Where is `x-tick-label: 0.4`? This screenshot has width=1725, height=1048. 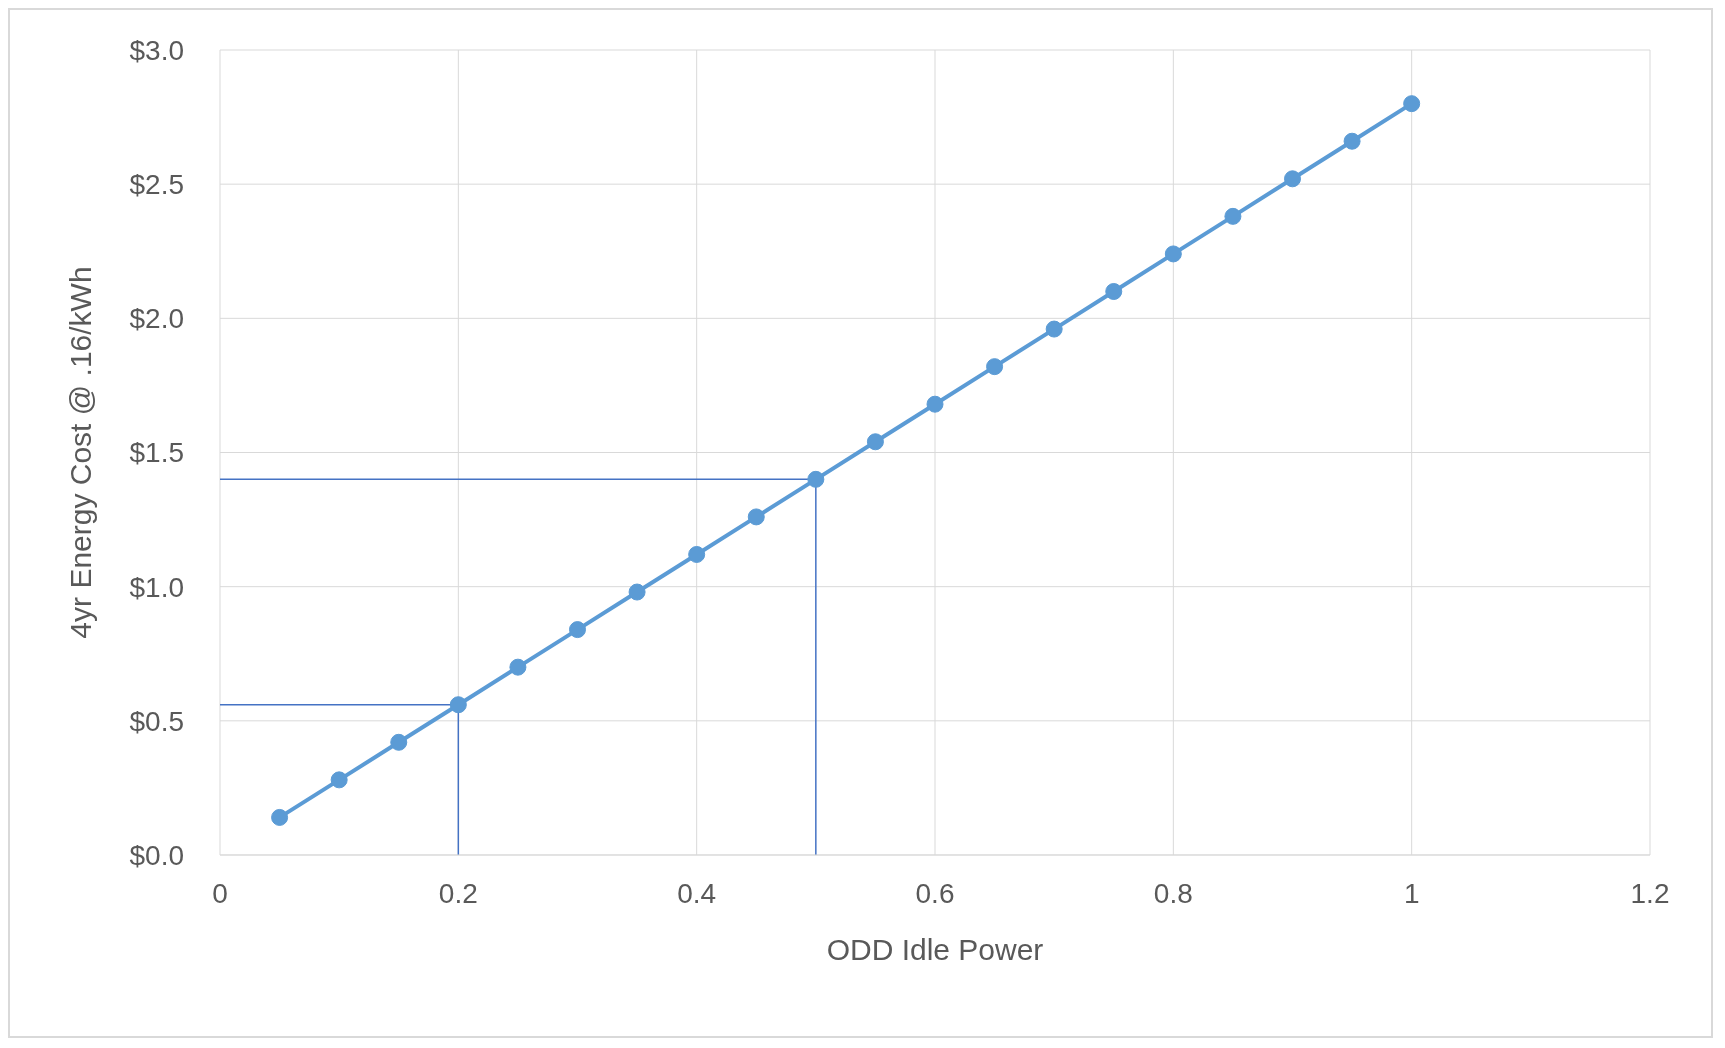
x-tick-label: 0.4 is located at coordinates (697, 893).